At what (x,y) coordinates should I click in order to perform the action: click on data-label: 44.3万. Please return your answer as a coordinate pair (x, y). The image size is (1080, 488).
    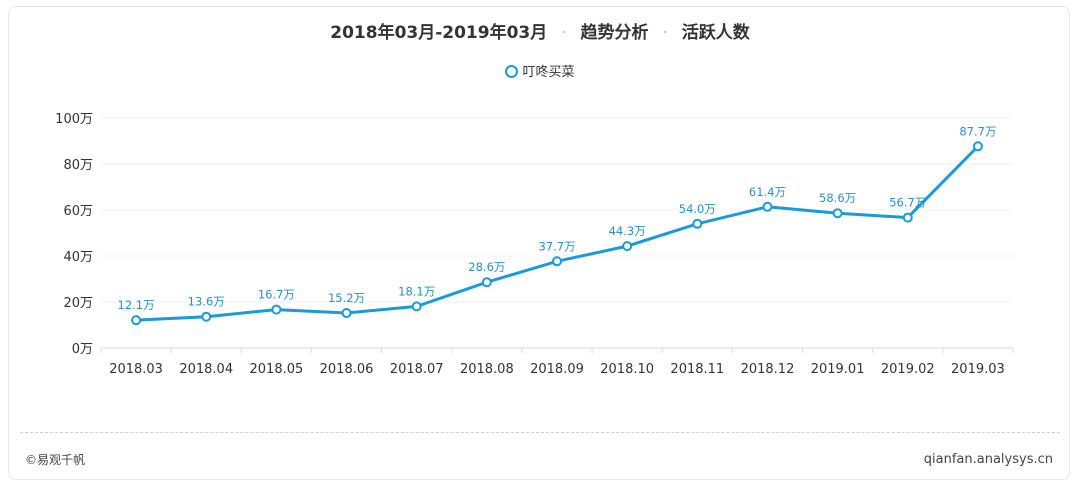
    Looking at the image, I should click on (627, 231).